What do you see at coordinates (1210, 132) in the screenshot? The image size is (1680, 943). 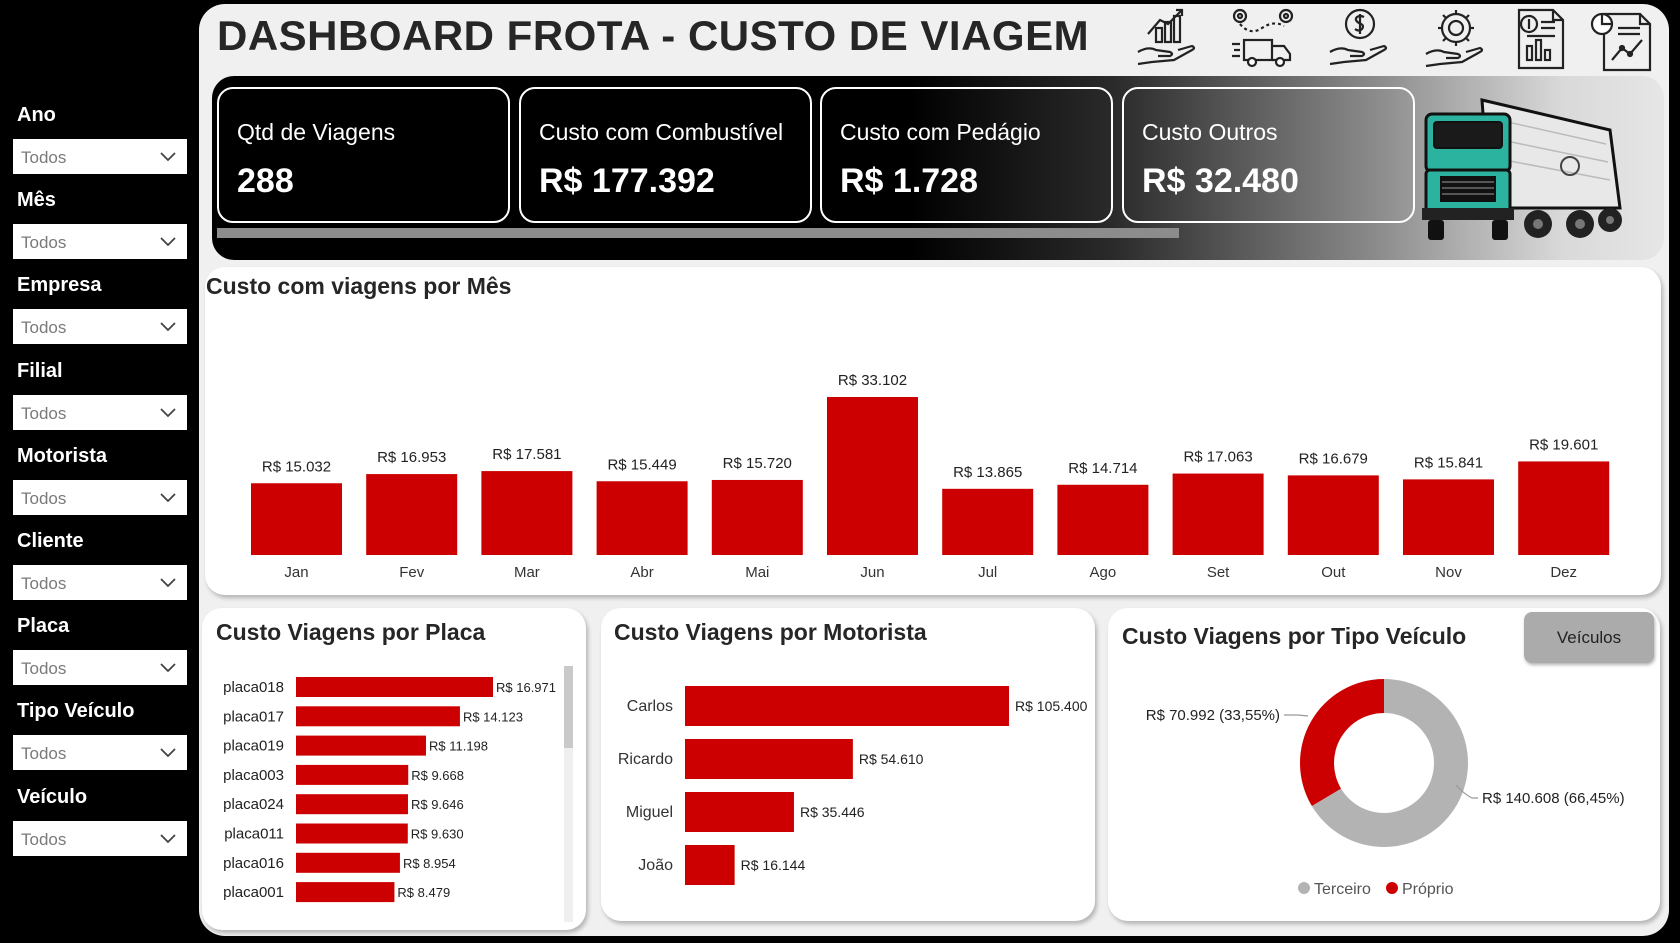 I see `kpi-label: Custo Outros` at bounding box center [1210, 132].